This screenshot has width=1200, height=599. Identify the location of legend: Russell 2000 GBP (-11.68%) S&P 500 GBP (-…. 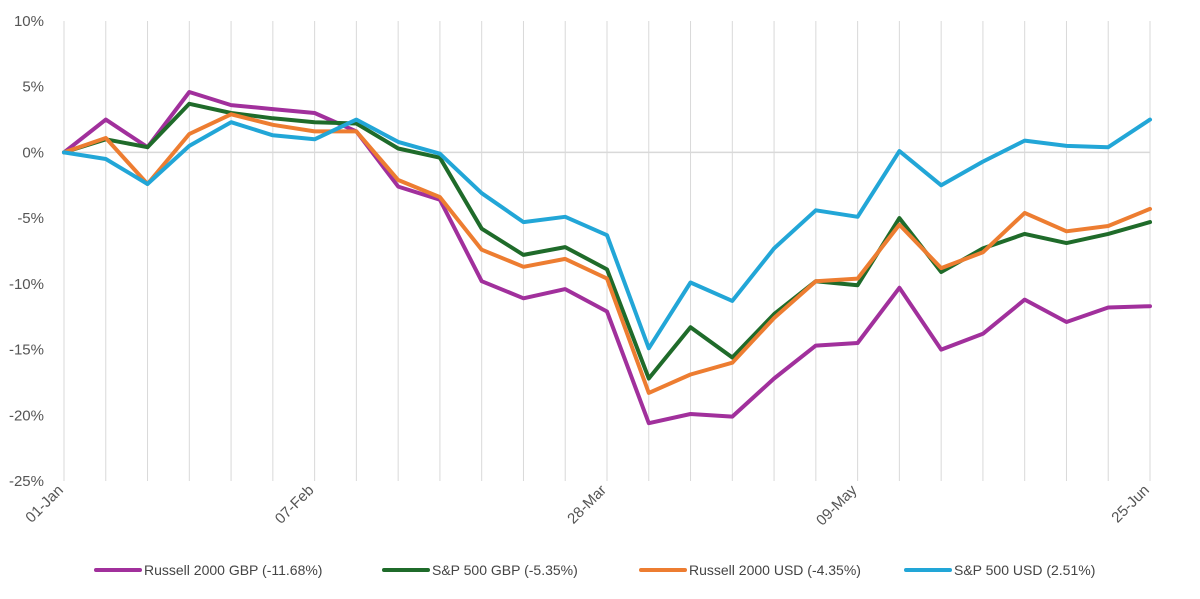
(594, 570).